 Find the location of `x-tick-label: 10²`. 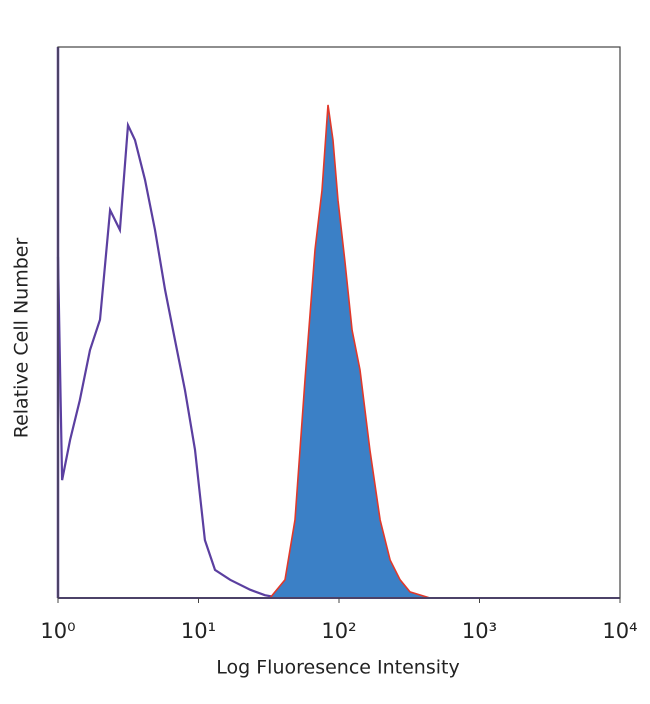

x-tick-label: 10² is located at coordinates (338, 631).